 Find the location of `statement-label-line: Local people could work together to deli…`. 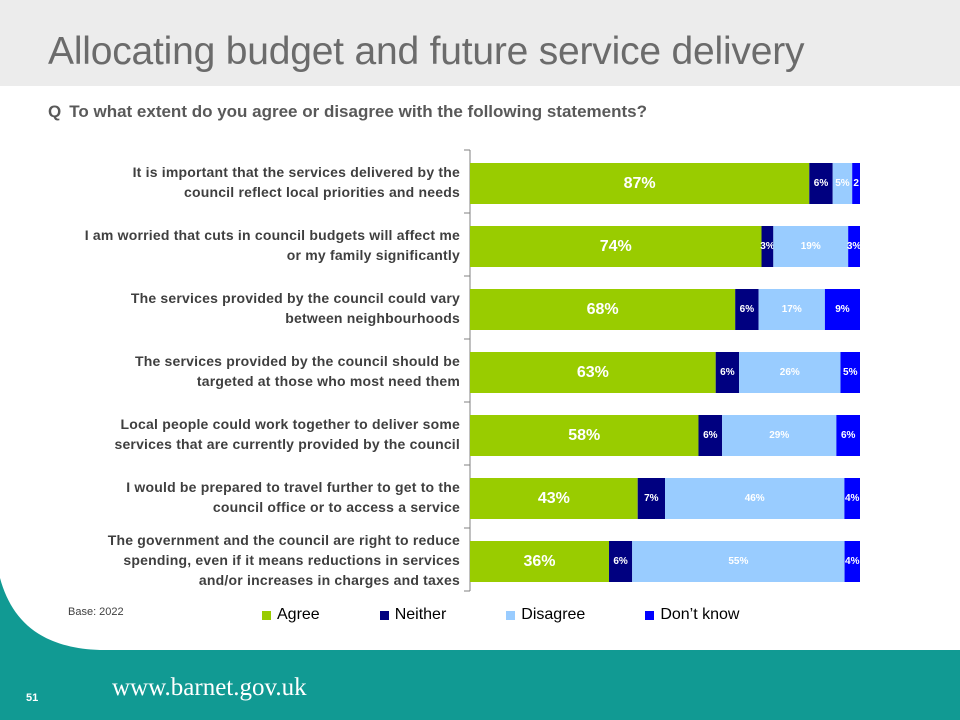

statement-label-line: Local people could work together to deli… is located at coordinates (290, 423).